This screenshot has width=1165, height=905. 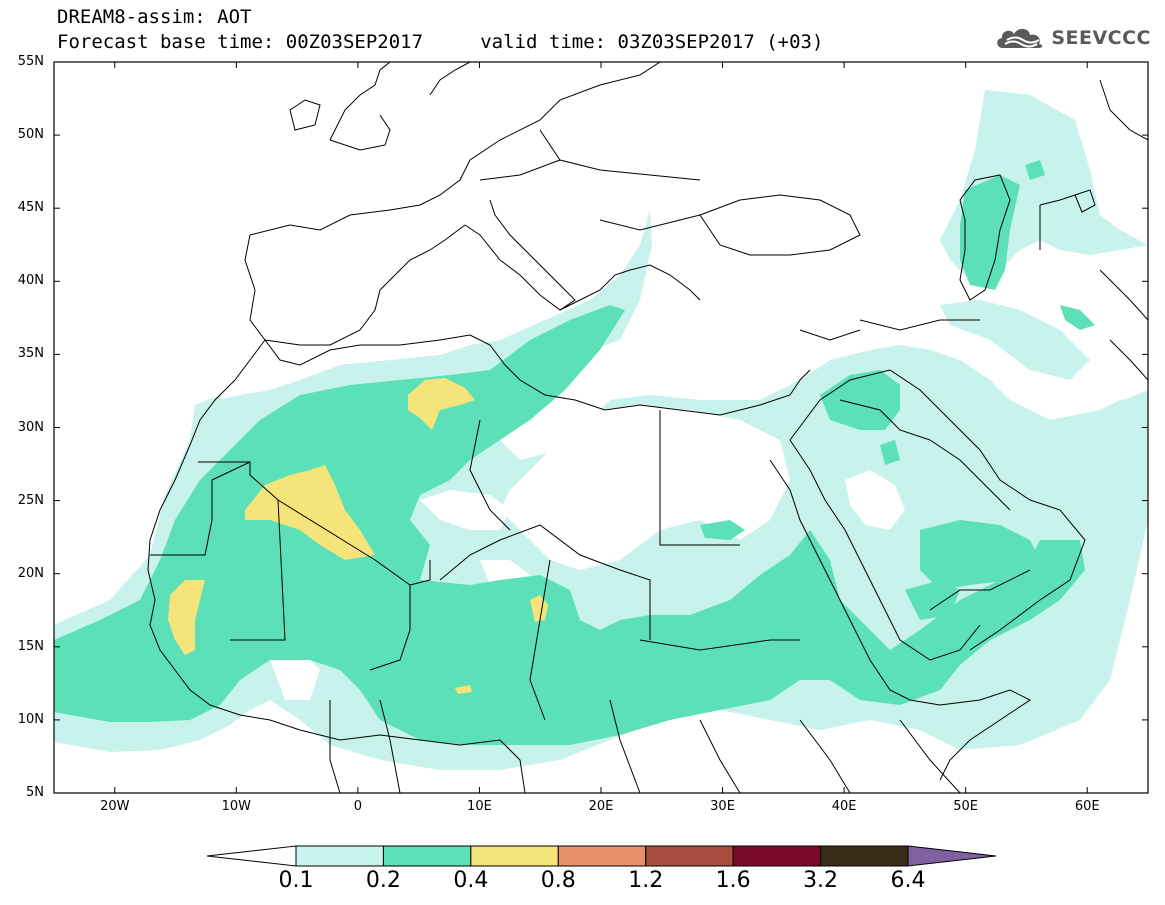 What do you see at coordinates (1020, 38) in the screenshot?
I see `cloud-icon` at bounding box center [1020, 38].